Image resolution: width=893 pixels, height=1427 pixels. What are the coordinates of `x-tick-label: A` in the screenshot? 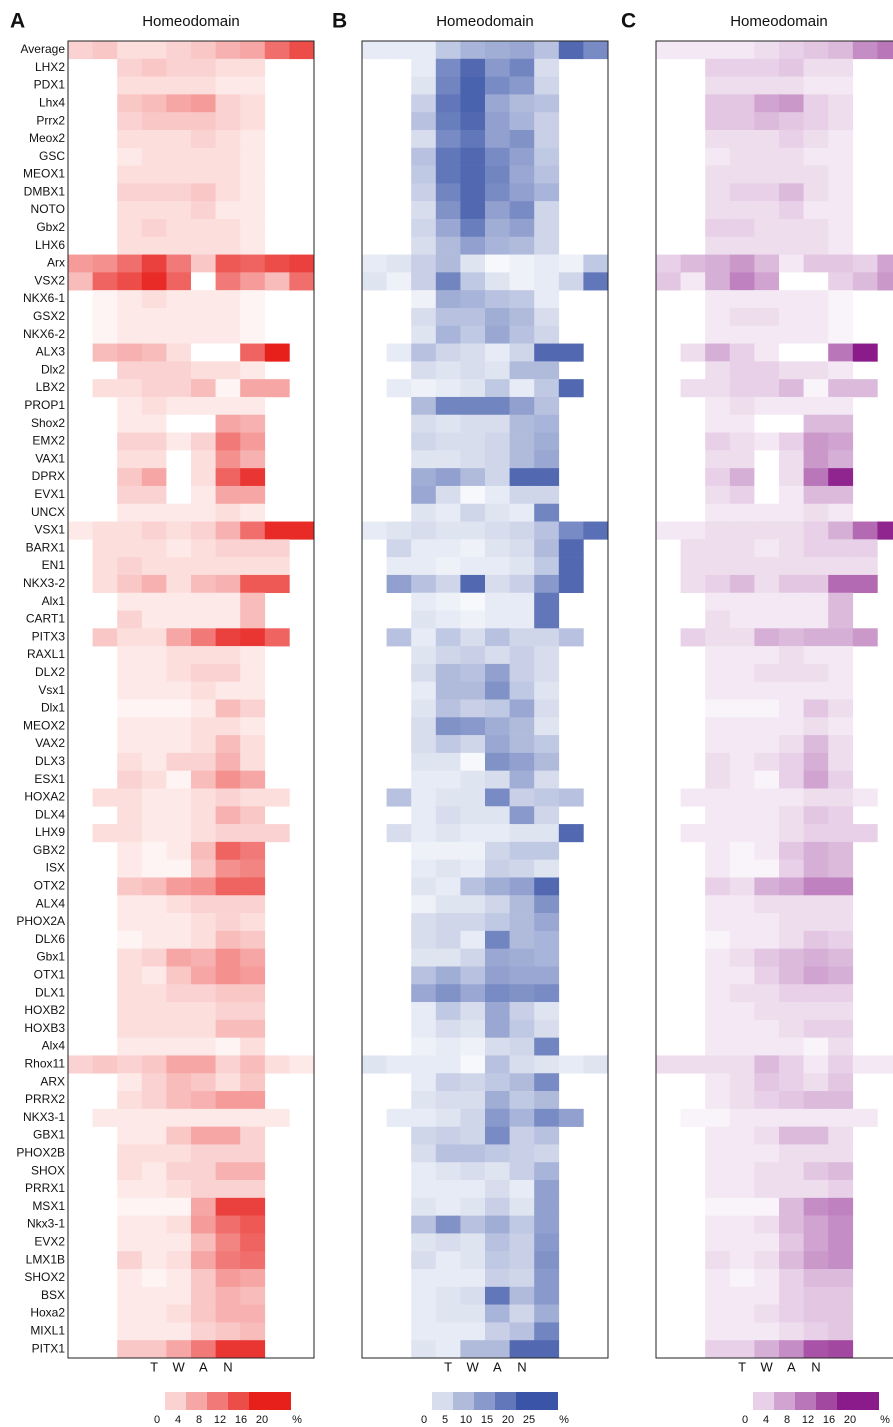 It's located at (791, 1366).